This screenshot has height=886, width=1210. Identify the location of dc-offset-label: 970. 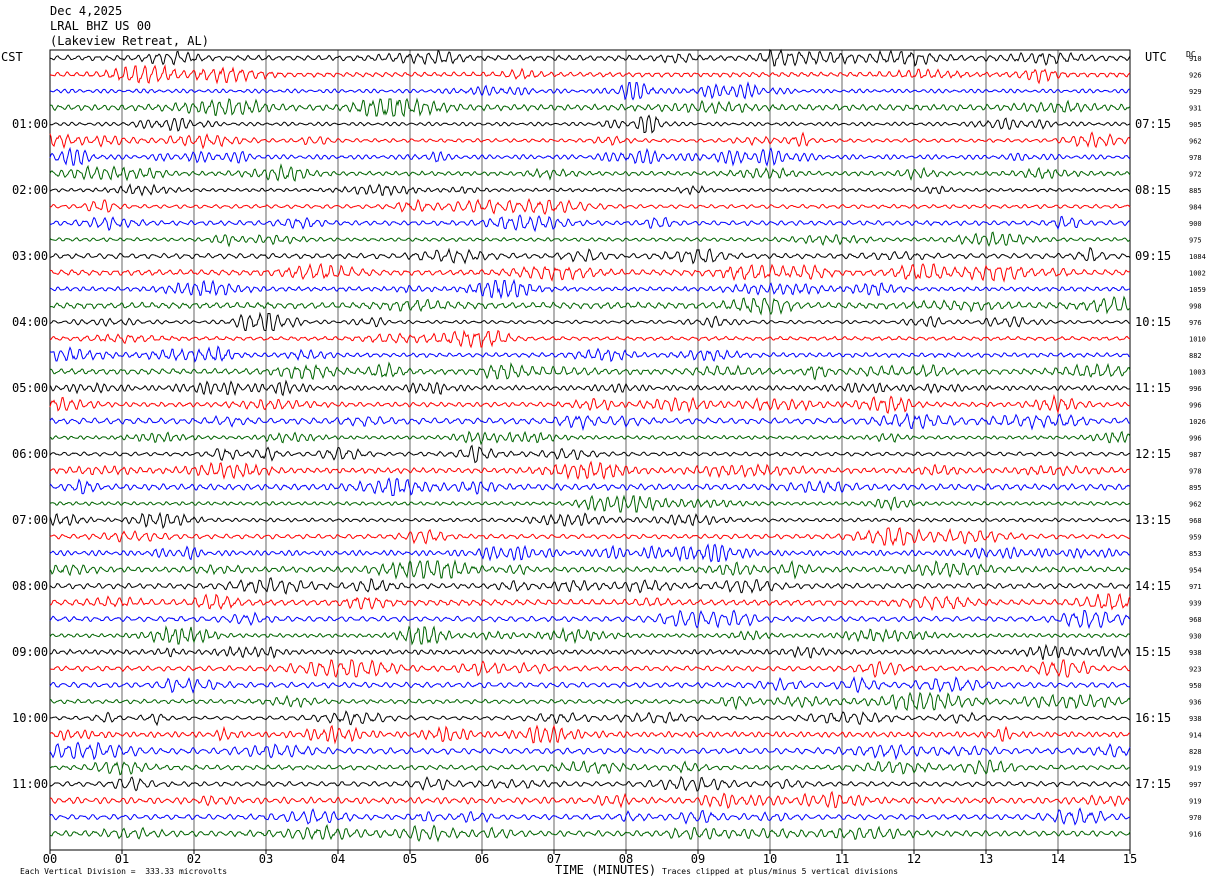
(1195, 818).